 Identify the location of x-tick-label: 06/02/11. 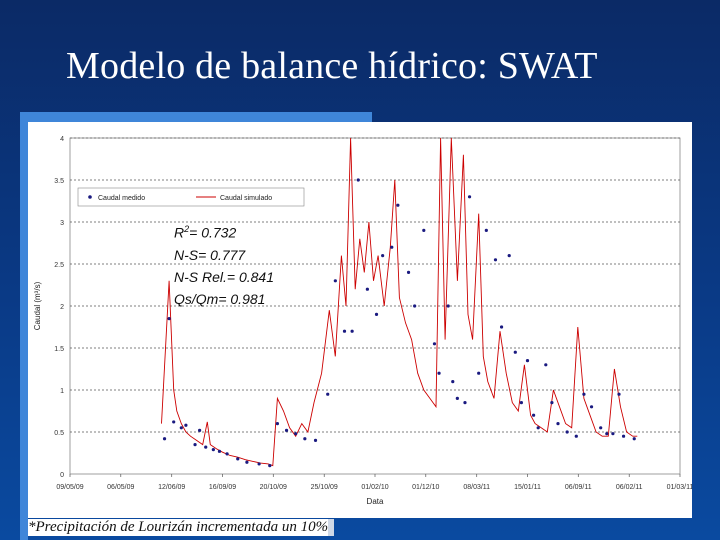
(629, 487).